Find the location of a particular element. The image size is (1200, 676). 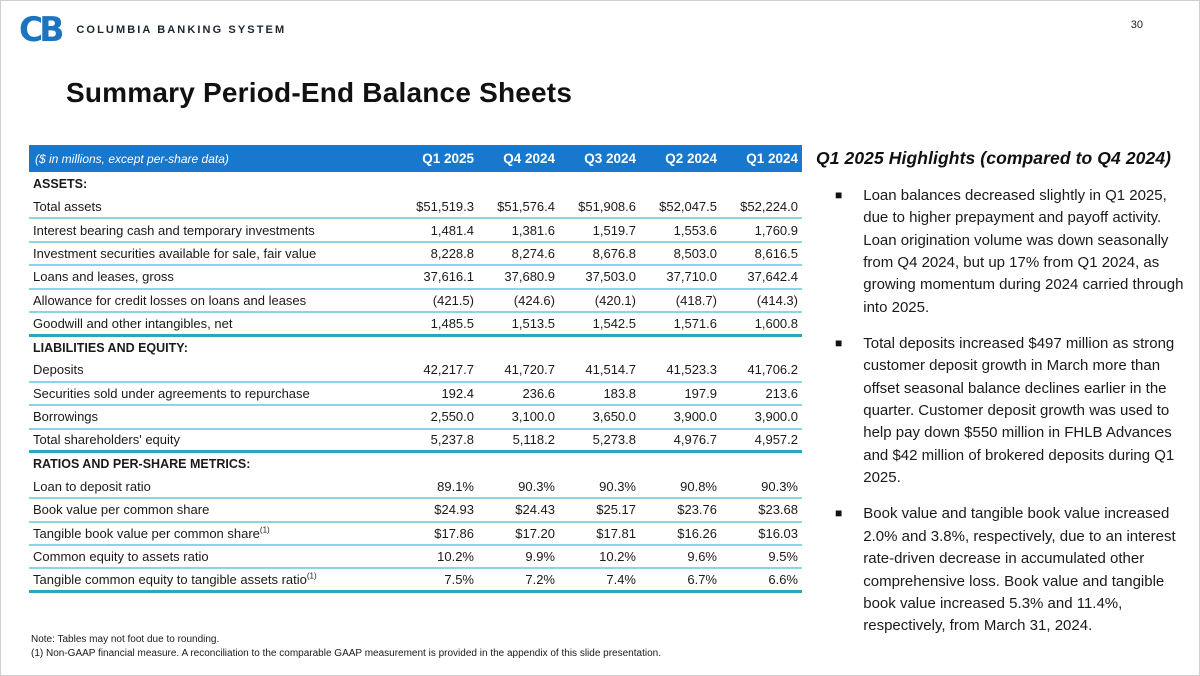

cell-value: 1,542.5 is located at coordinates (599, 324).